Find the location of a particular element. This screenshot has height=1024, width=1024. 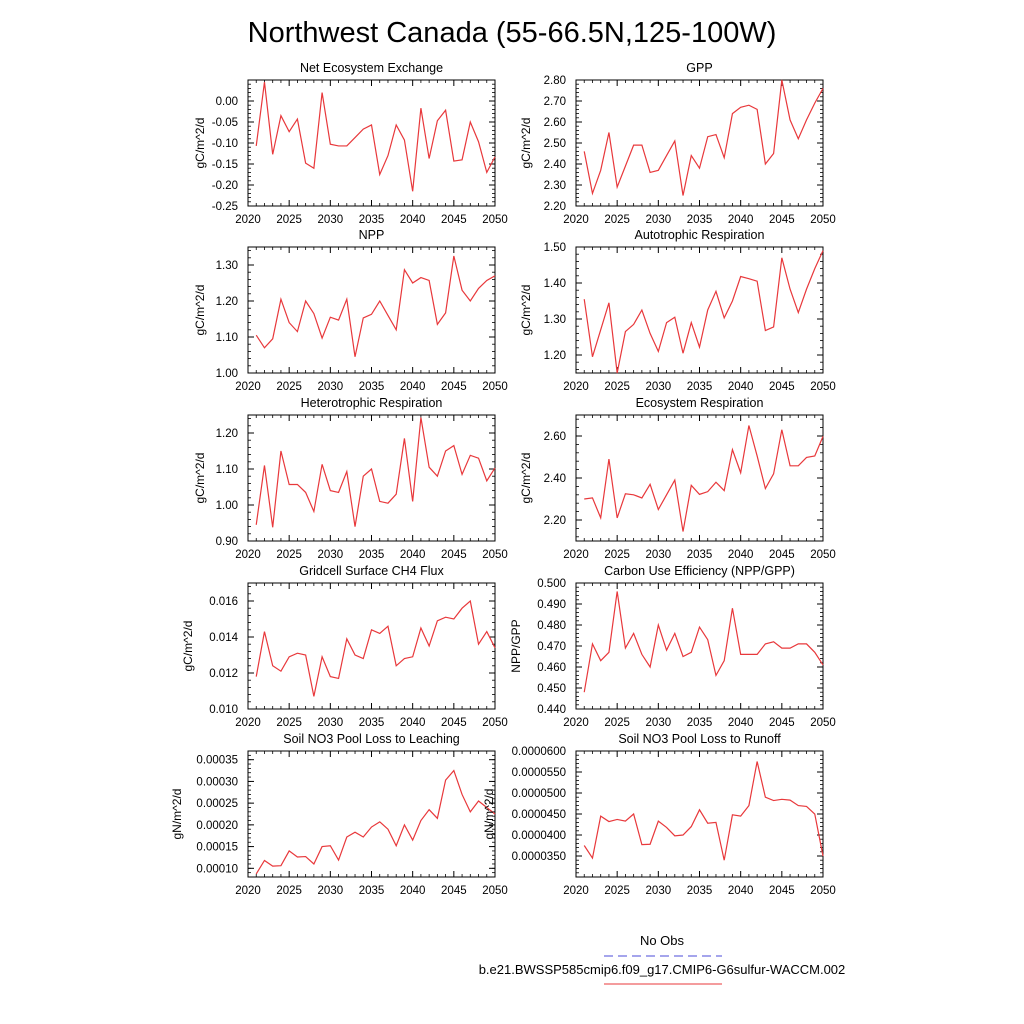

y-tick-label: 0.012 is located at coordinates (223, 674).